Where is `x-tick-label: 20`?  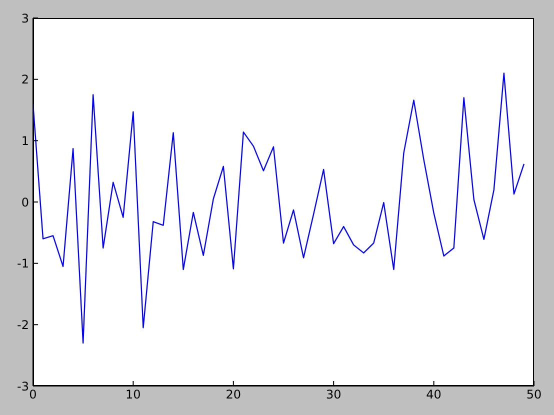
x-tick-label: 20 is located at coordinates (234, 395).